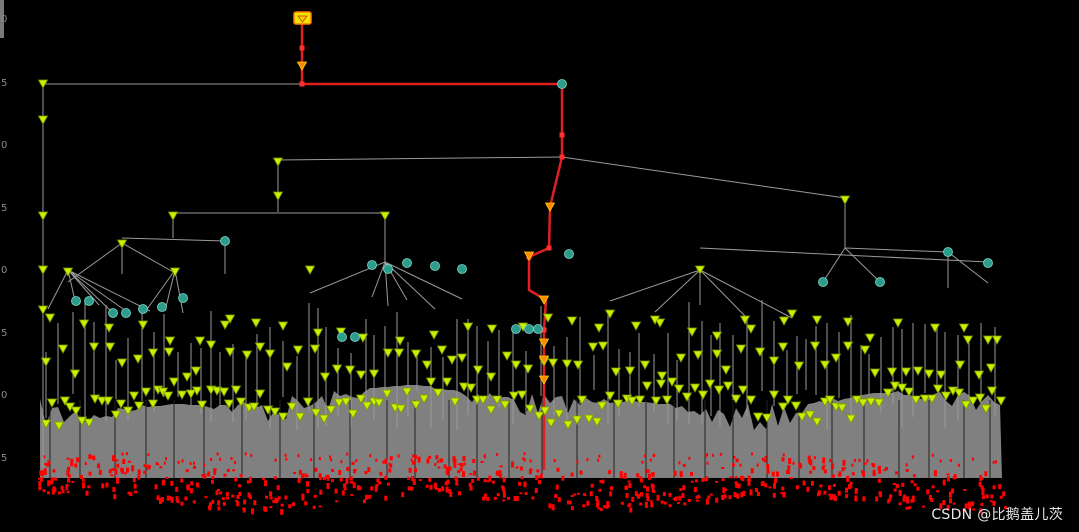 This screenshot has width=1079, height=532. Describe the element at coordinates (2, 19) in the screenshot. I see `scroll-thumb` at that location.